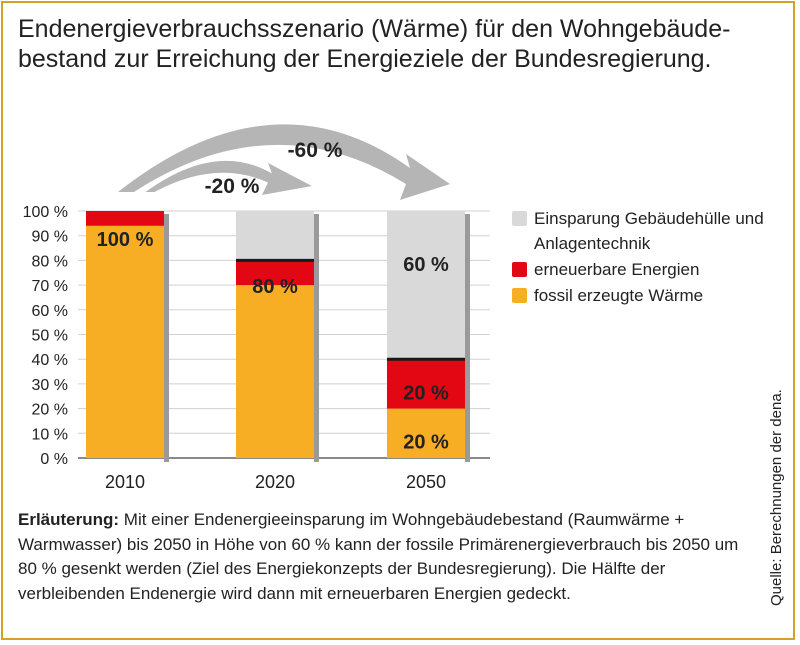 This screenshot has width=800, height=645. Describe the element at coordinates (275, 482) in the screenshot. I see `x-category-label: 2020` at that location.